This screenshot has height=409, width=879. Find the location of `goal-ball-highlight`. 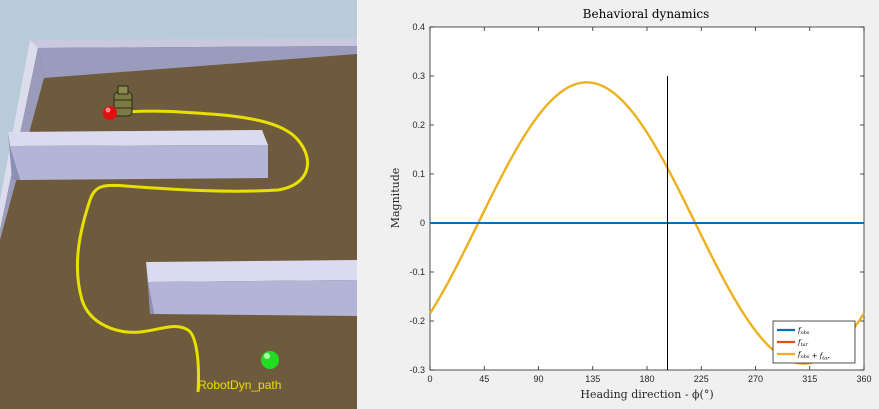

goal-ball-highlight is located at coordinates (267, 356).